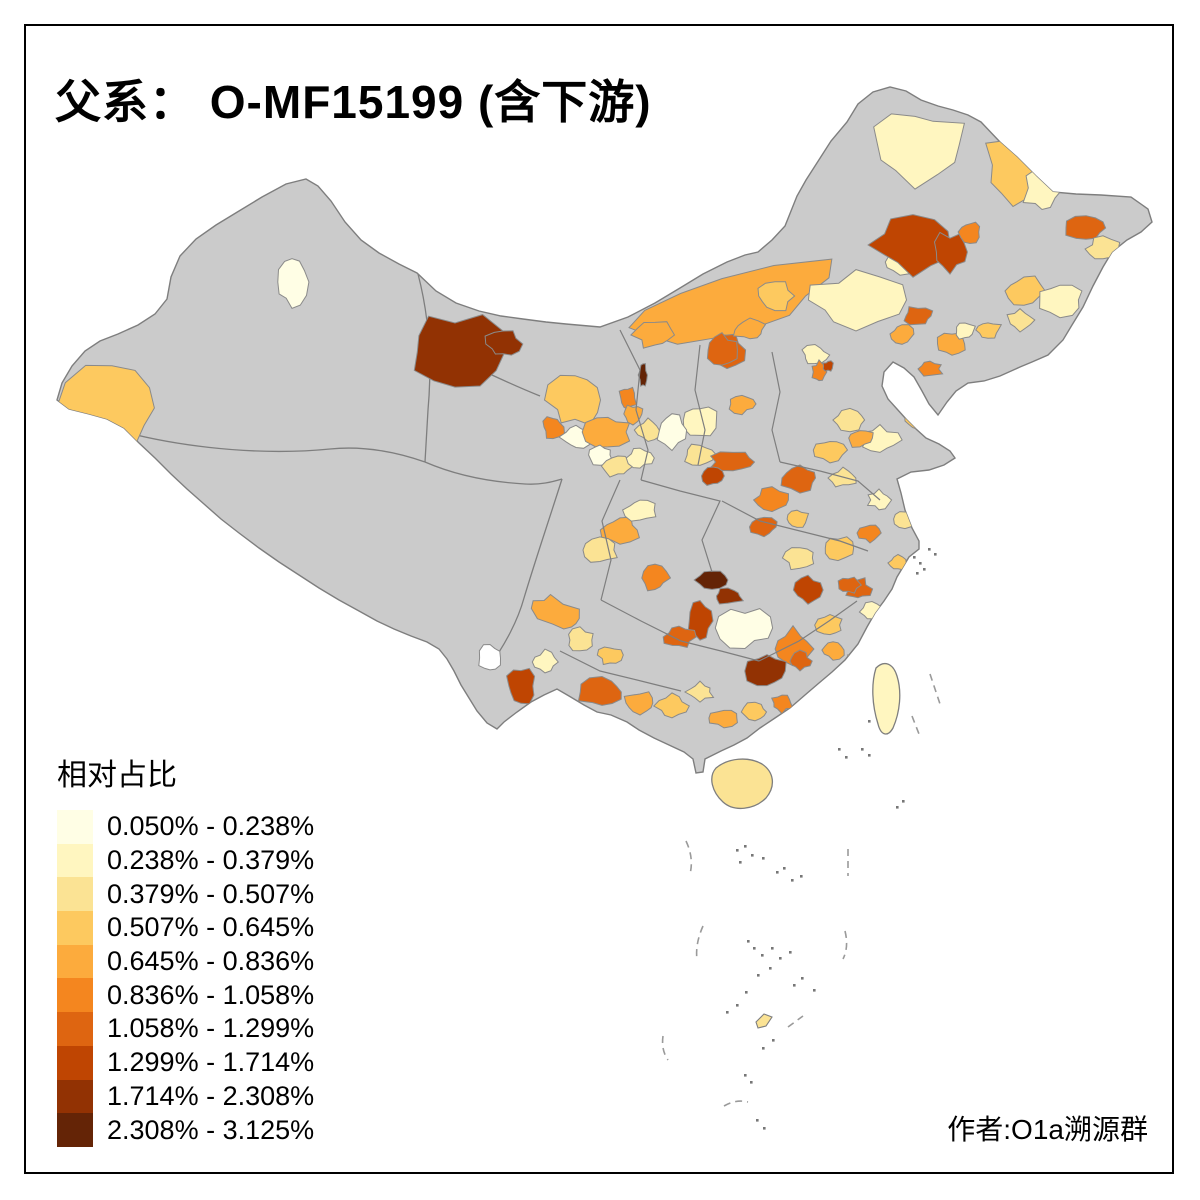  Describe the element at coordinates (117, 775) in the screenshot. I see `legend-title: 相对占比` at that location.